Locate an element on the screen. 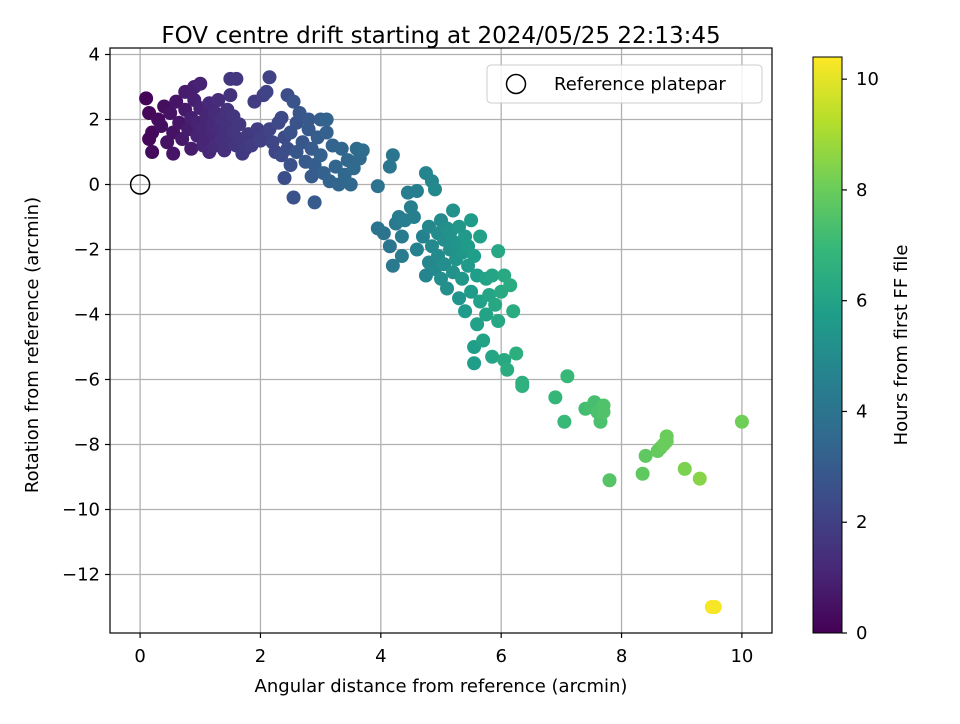  legend-box is located at coordinates (624, 84).